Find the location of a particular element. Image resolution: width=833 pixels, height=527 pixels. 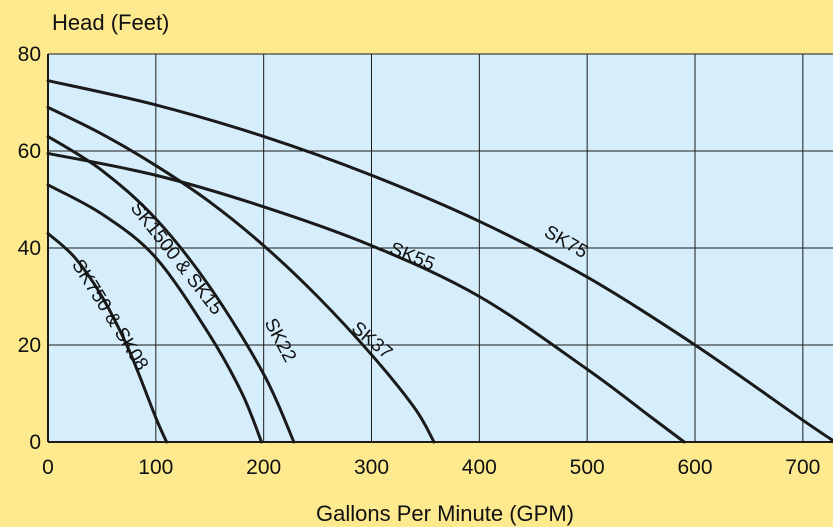

y-tick-labels: 0 20 40 60 80 is located at coordinates (29, 248).